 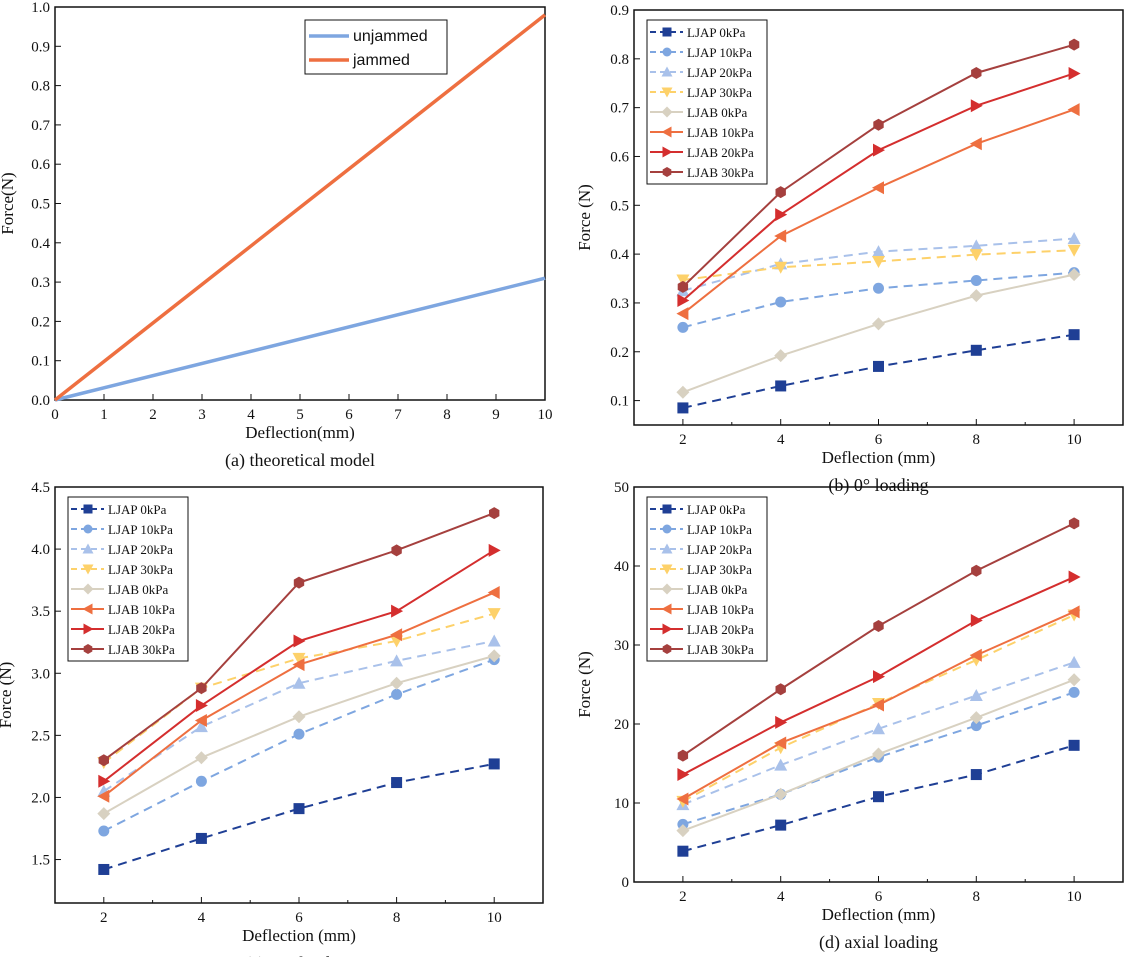 I want to click on legend-box, so click(x=707, y=579).